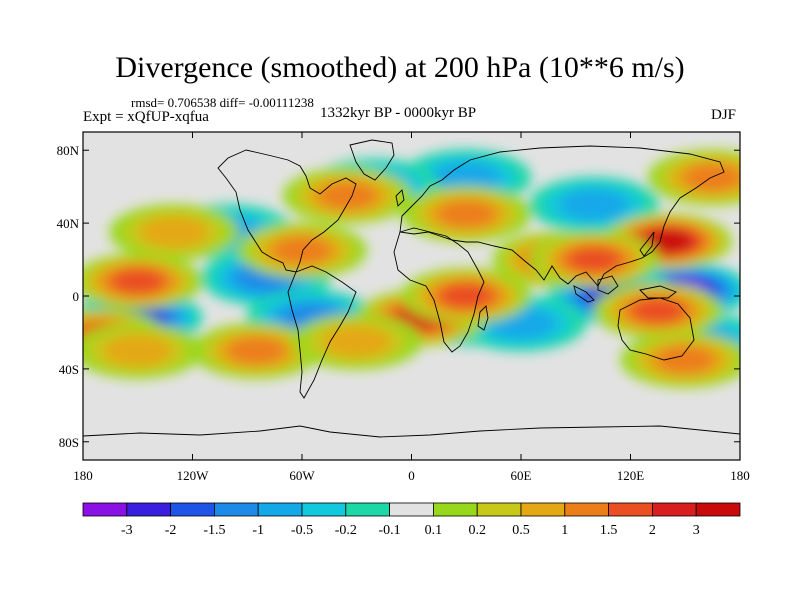  What do you see at coordinates (346, 530) in the screenshot?
I see `colorbar-label: -0.2` at bounding box center [346, 530].